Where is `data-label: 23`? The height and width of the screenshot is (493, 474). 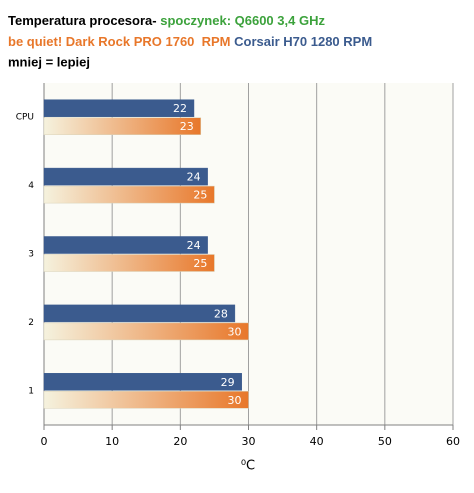
data-label: 23 is located at coordinates (187, 126).